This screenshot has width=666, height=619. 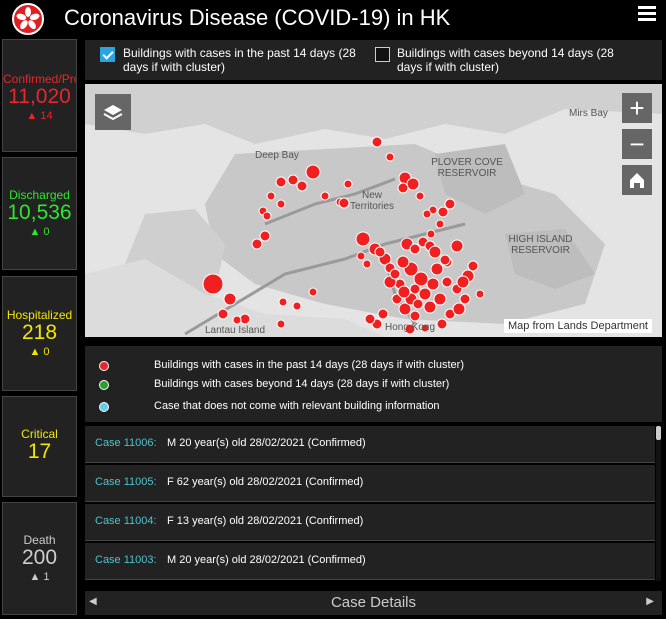 I want to click on case-id: Case 11003:, so click(x=126, y=560).